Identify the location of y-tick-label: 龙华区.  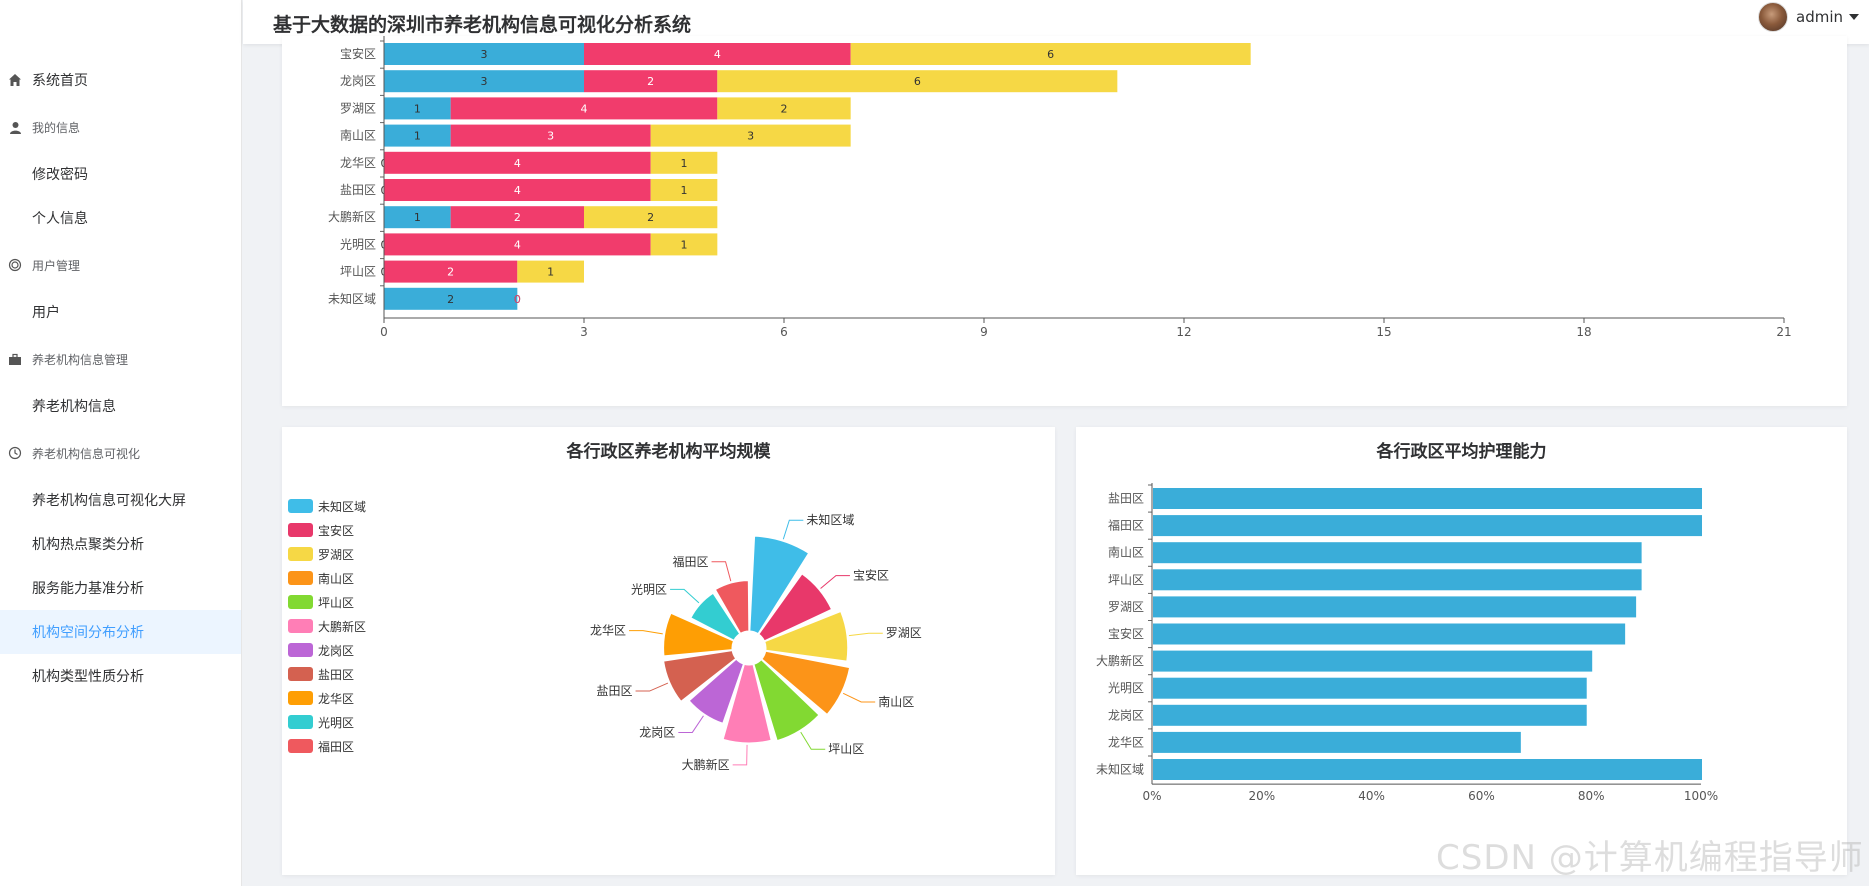
(1126, 742).